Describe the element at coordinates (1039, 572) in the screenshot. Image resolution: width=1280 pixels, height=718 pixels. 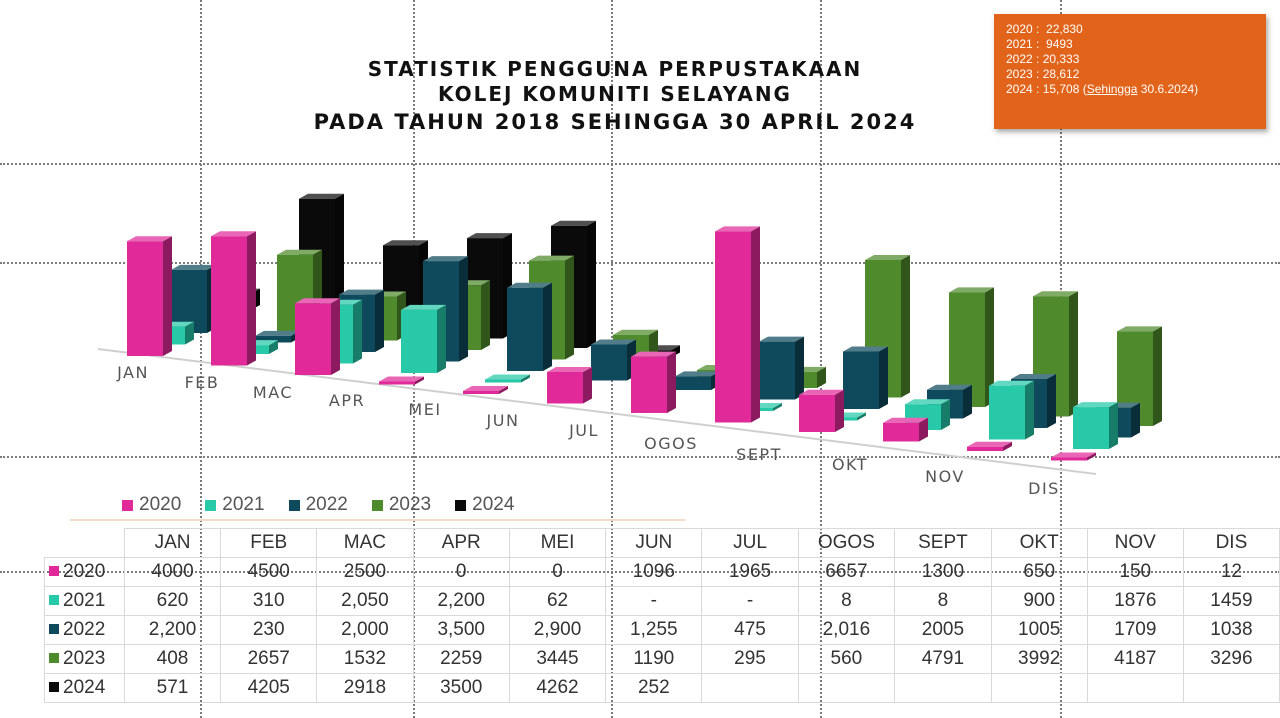
I see `table-cell: 650` at that location.